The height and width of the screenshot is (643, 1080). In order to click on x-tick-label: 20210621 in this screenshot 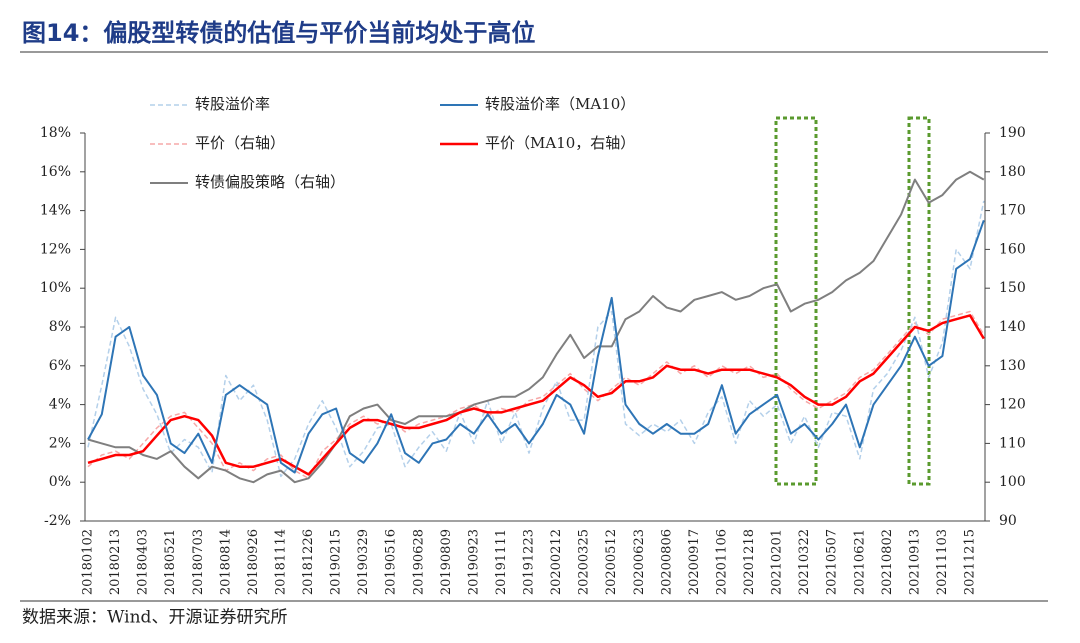, I will do `click(859, 562)`.